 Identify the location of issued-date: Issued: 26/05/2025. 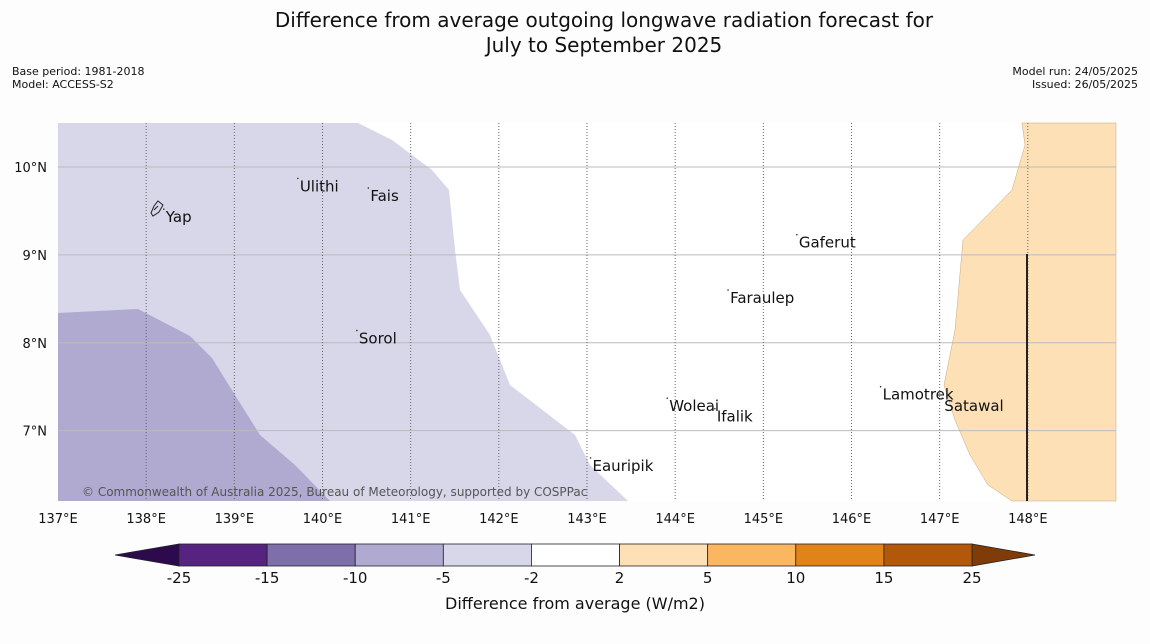
(1084, 84).